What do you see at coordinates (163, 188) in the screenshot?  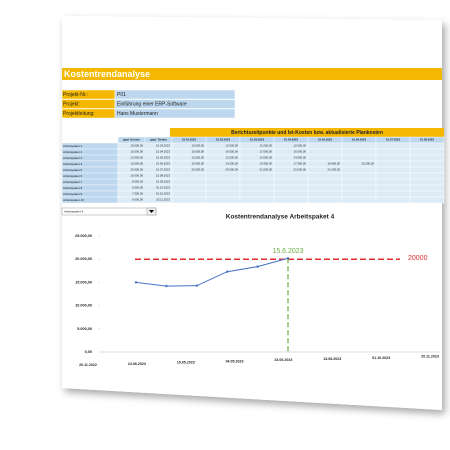 I see `planned-date: 01.10.2023` at bounding box center [163, 188].